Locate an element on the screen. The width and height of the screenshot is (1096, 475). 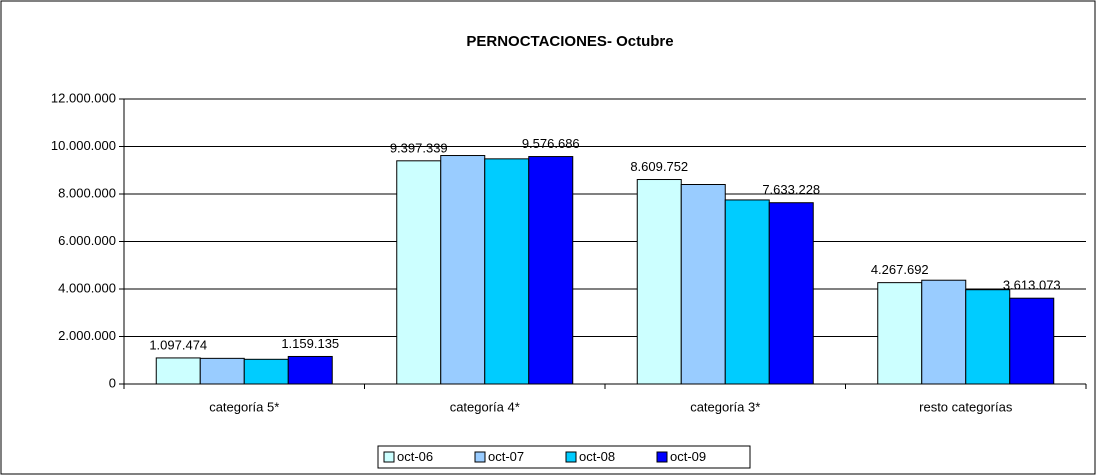
y-tick-label: 4.000.000 is located at coordinates (87, 287).